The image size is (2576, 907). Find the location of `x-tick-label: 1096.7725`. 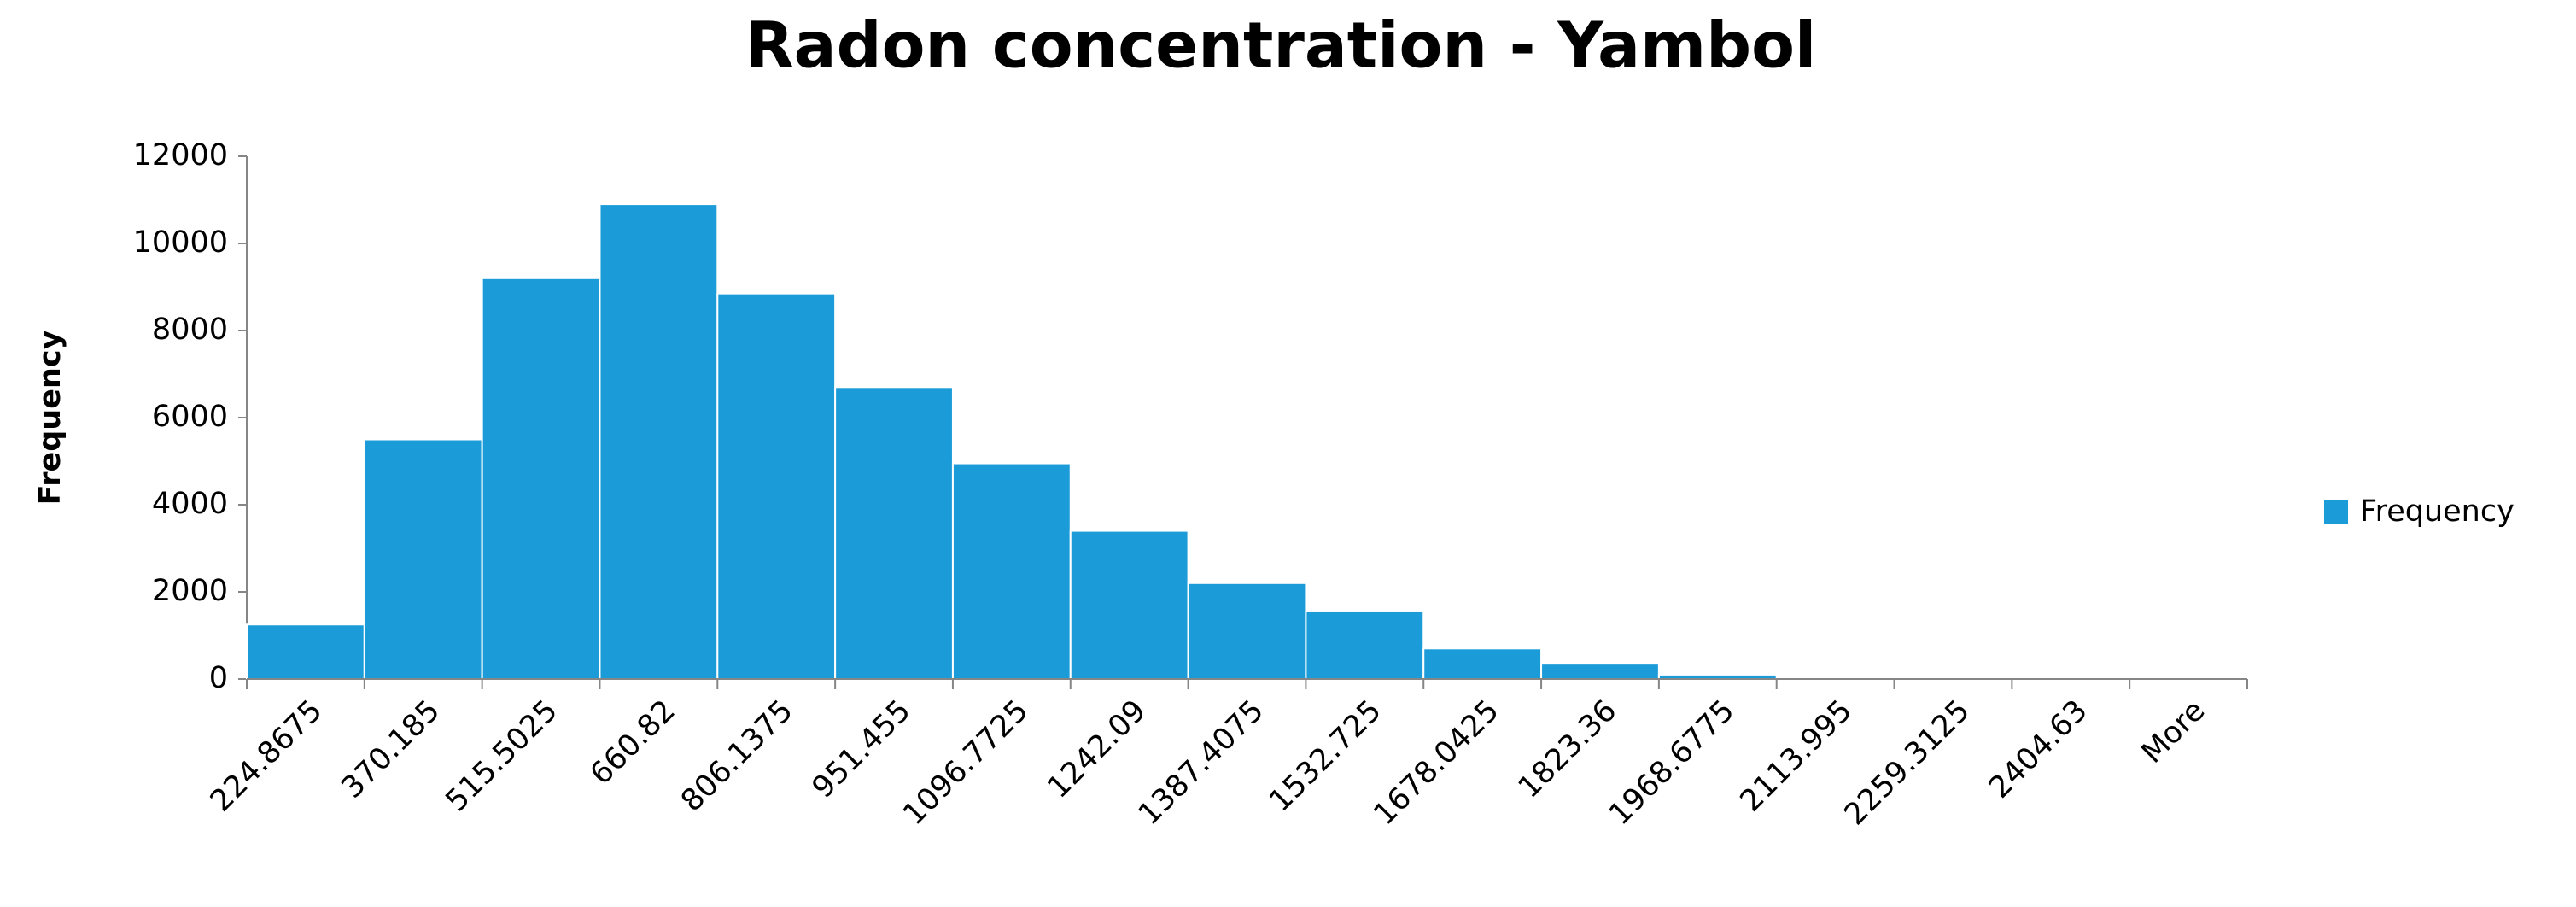

x-tick-label: 1096.7725 is located at coordinates (966, 762).